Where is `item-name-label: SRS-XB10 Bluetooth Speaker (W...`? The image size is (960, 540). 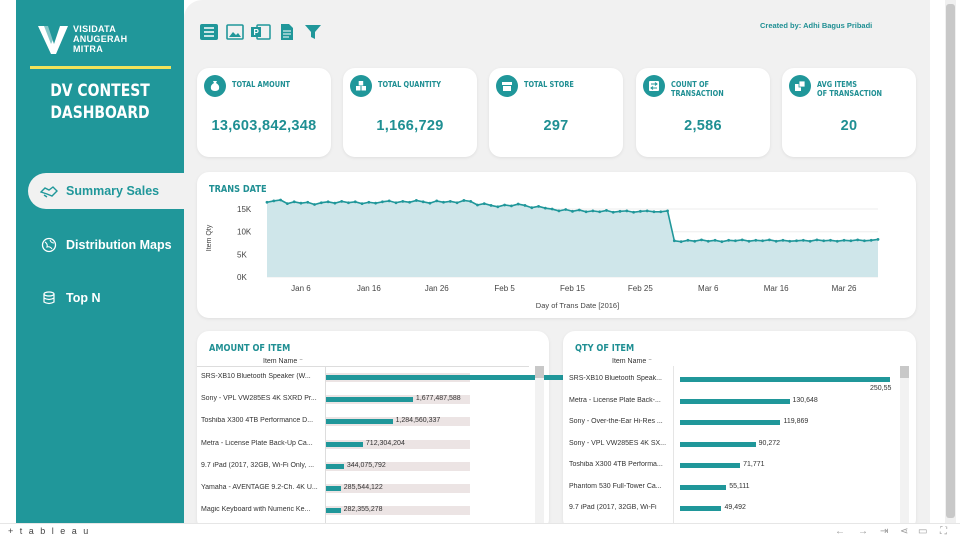 item-name-label: SRS-XB10 Bluetooth Speaker (W... is located at coordinates (256, 376).